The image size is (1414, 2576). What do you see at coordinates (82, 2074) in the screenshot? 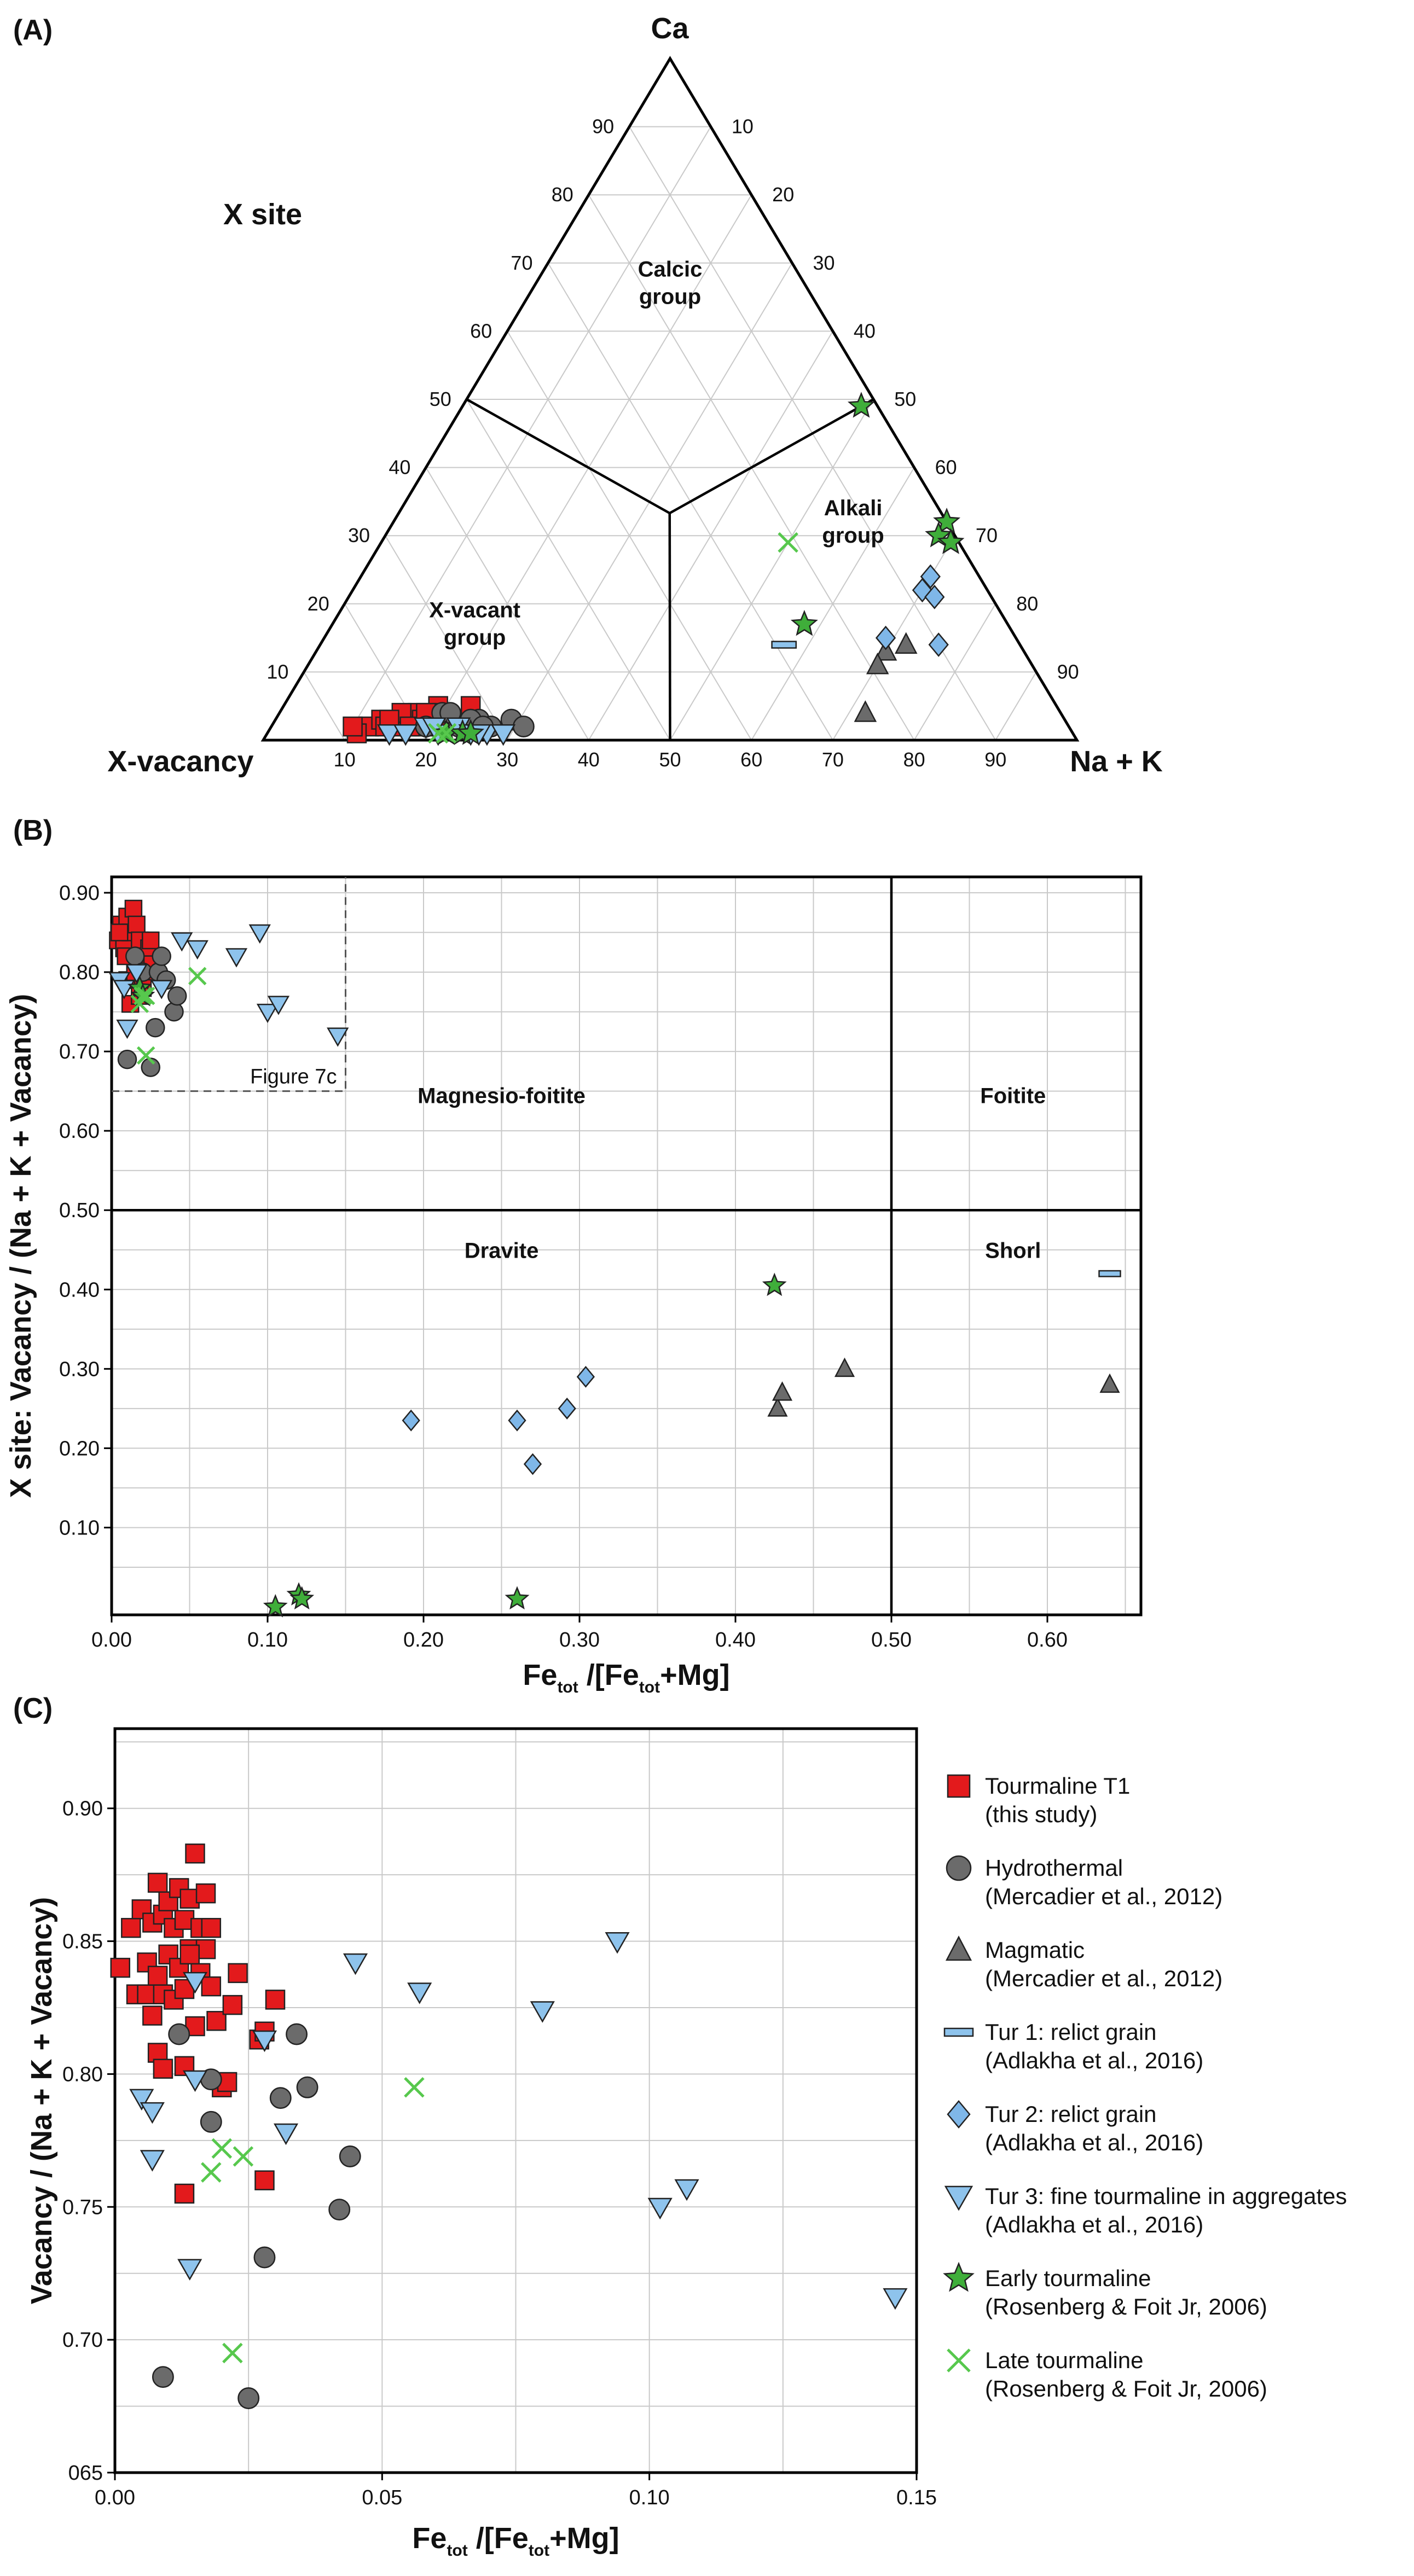
I see `y-tick-label: 0.80` at bounding box center [82, 2074].